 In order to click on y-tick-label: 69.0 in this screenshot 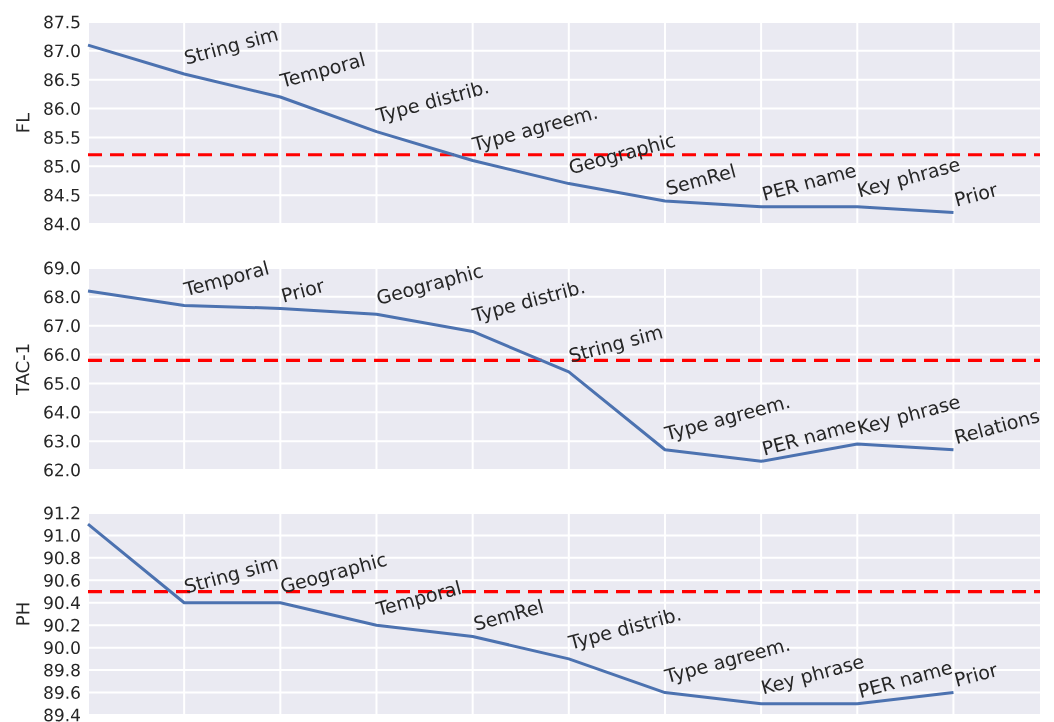, I will do `click(62, 268)`.